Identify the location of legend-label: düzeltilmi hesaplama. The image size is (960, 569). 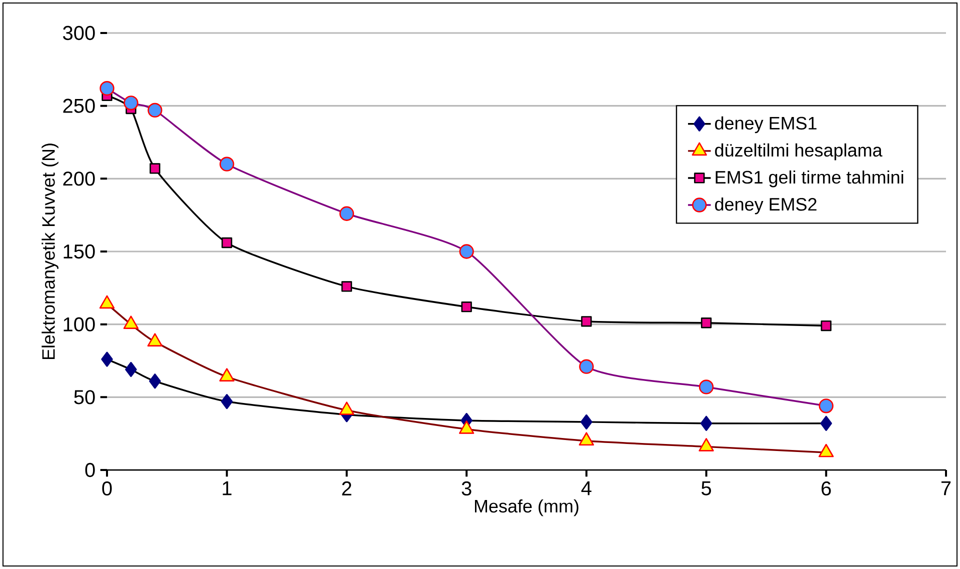
(798, 151).